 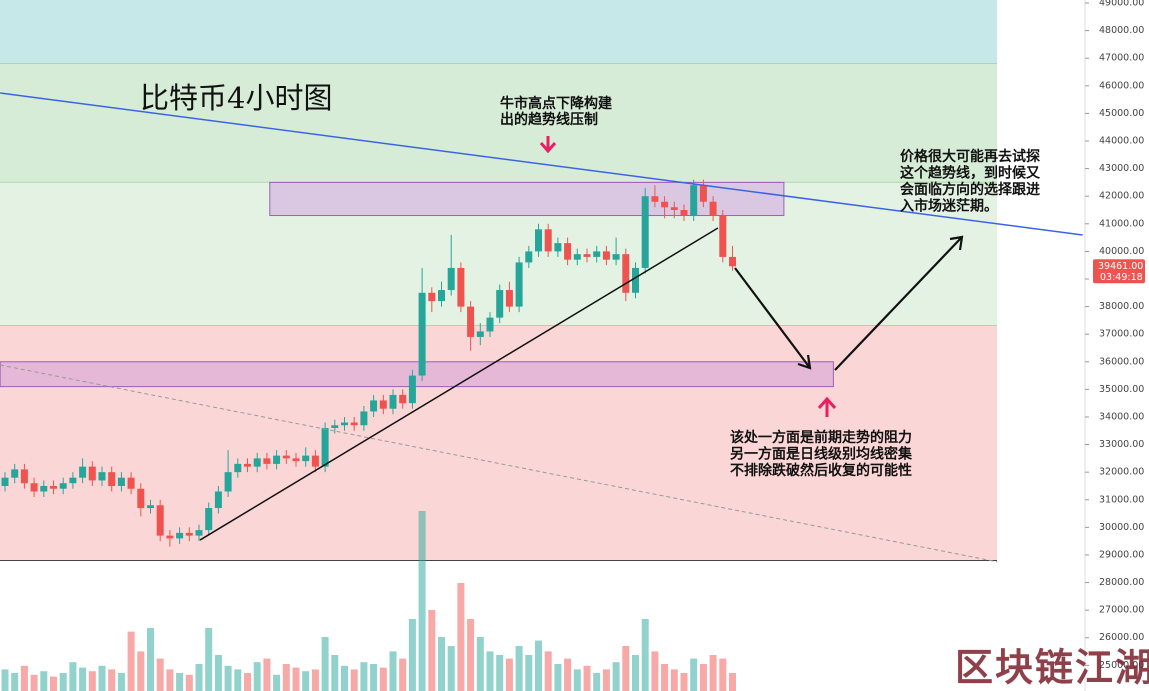 I want to click on y-tick-label: 47000.00, so click(x=1121, y=58).